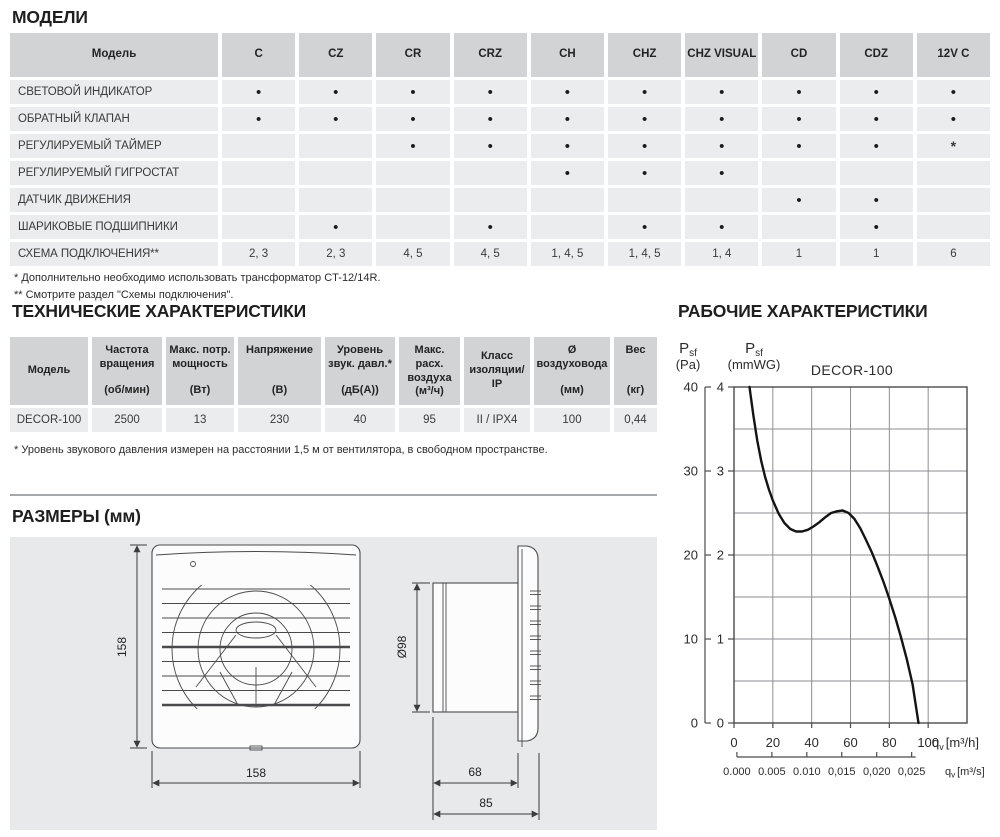 This screenshot has height=837, width=1000. Describe the element at coordinates (122, 647) in the screenshot. I see `front-height-dim: 158` at that location.